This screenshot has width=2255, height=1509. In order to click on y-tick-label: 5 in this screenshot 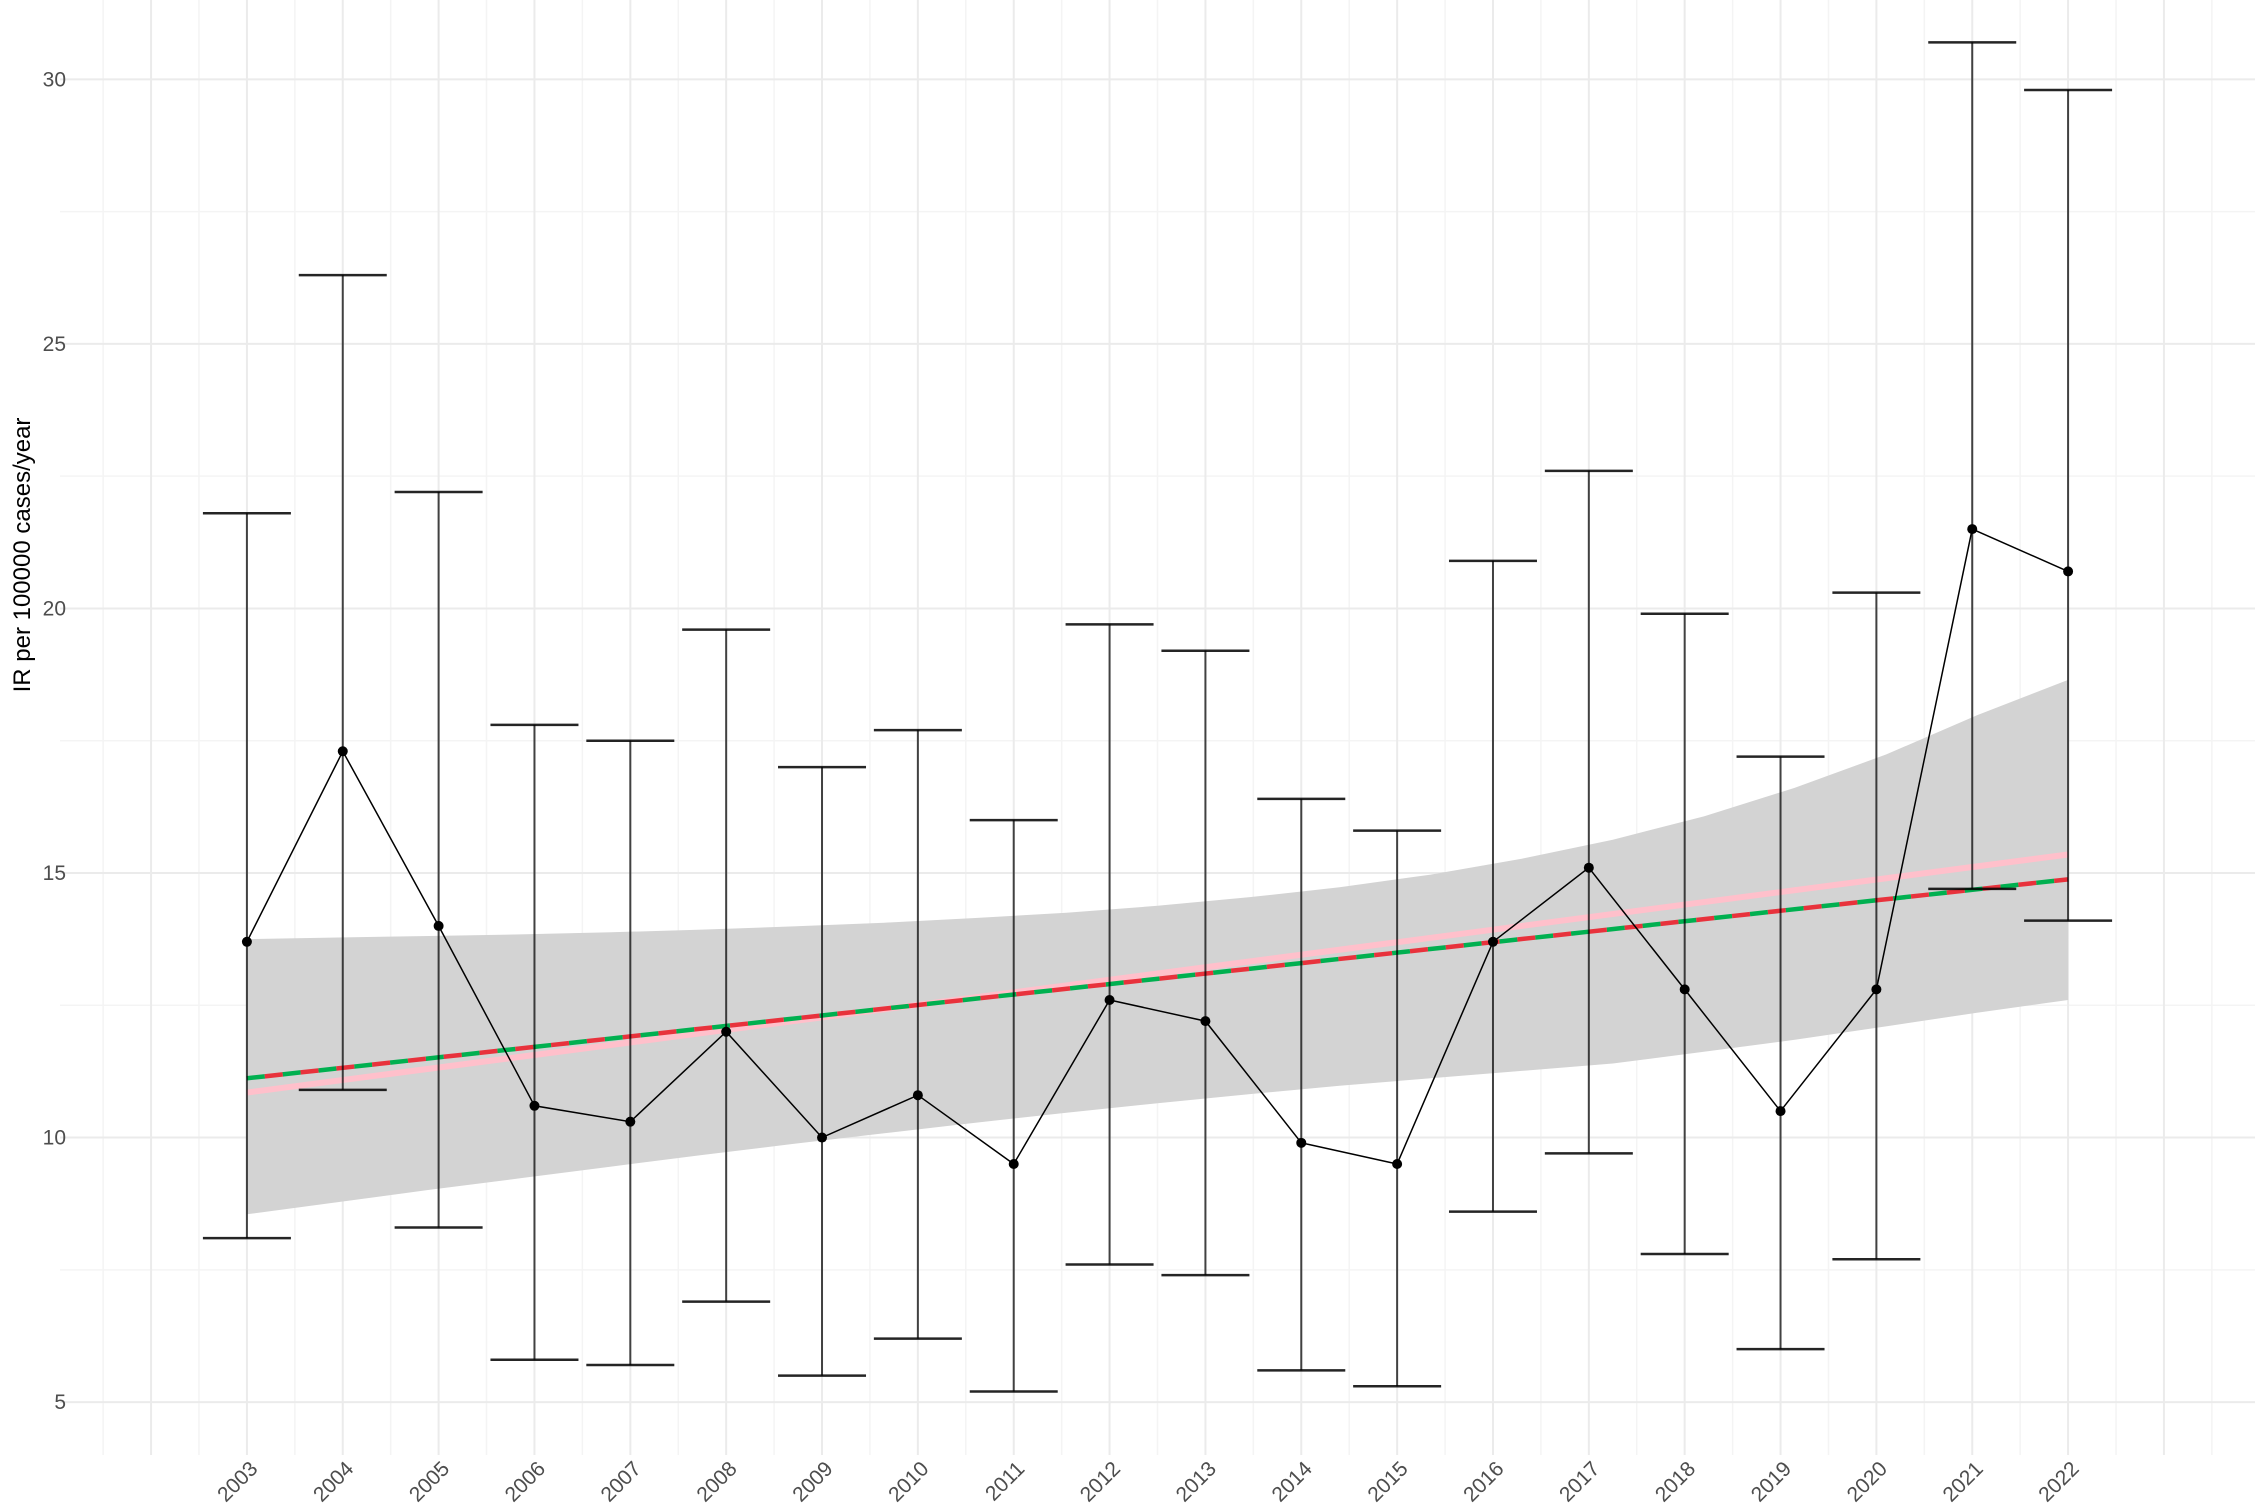, I will do `click(60, 1402)`.